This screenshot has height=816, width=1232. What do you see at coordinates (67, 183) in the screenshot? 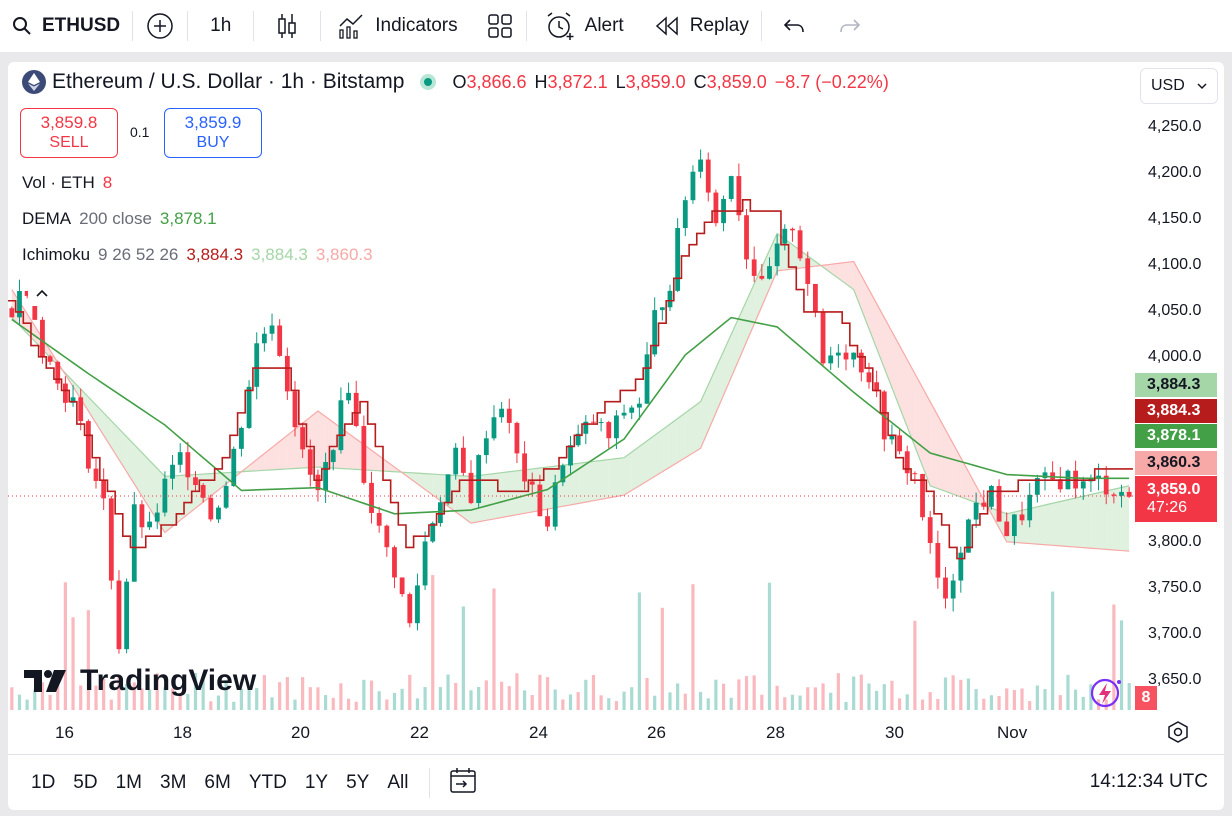
I see `volume-legend: Vol · ETH 8` at bounding box center [67, 183].